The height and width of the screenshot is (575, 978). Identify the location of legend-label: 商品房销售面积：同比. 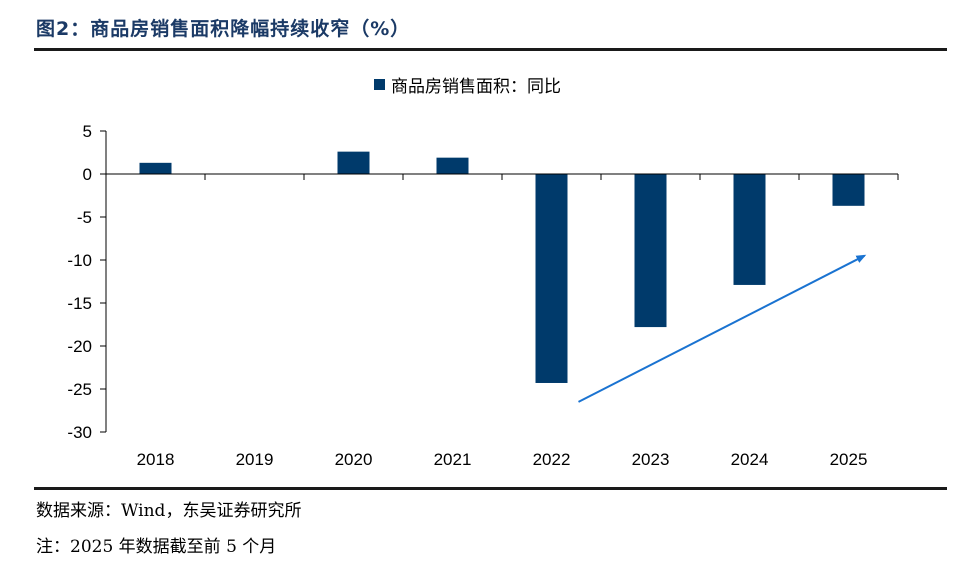
(476, 87).